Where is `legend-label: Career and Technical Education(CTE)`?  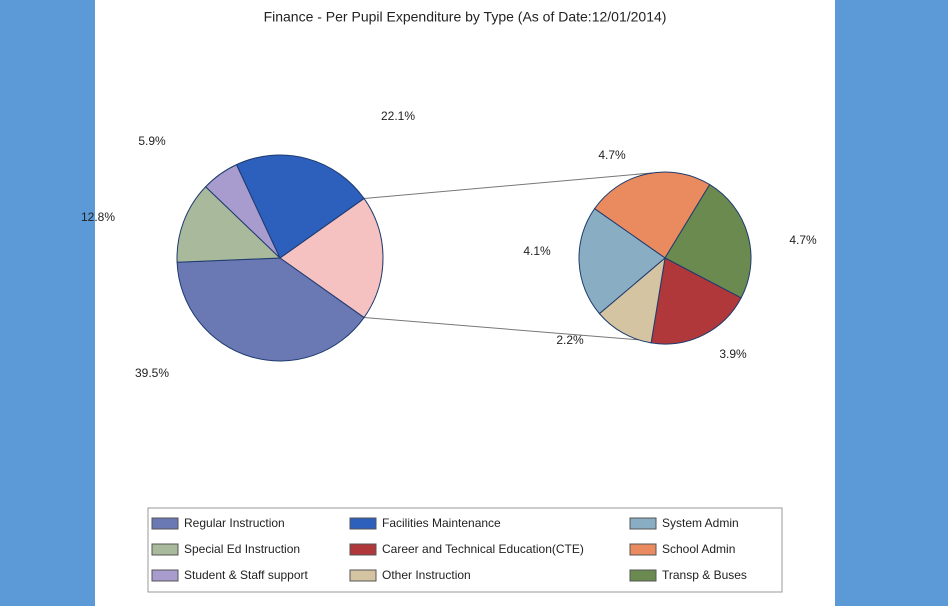
legend-label: Career and Technical Education(CTE) is located at coordinates (483, 549).